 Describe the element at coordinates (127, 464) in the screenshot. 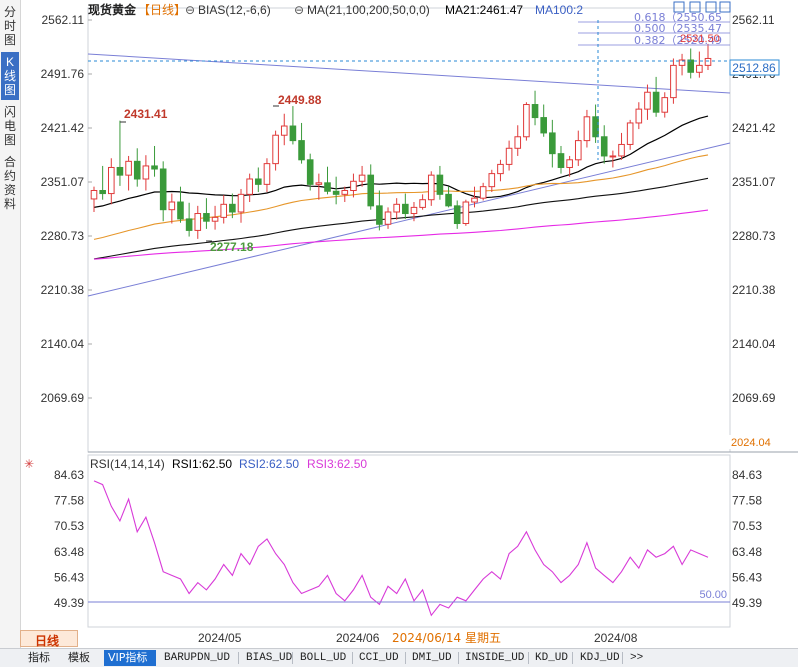

I see `rsi-label: RSI(14,14,14)` at that location.